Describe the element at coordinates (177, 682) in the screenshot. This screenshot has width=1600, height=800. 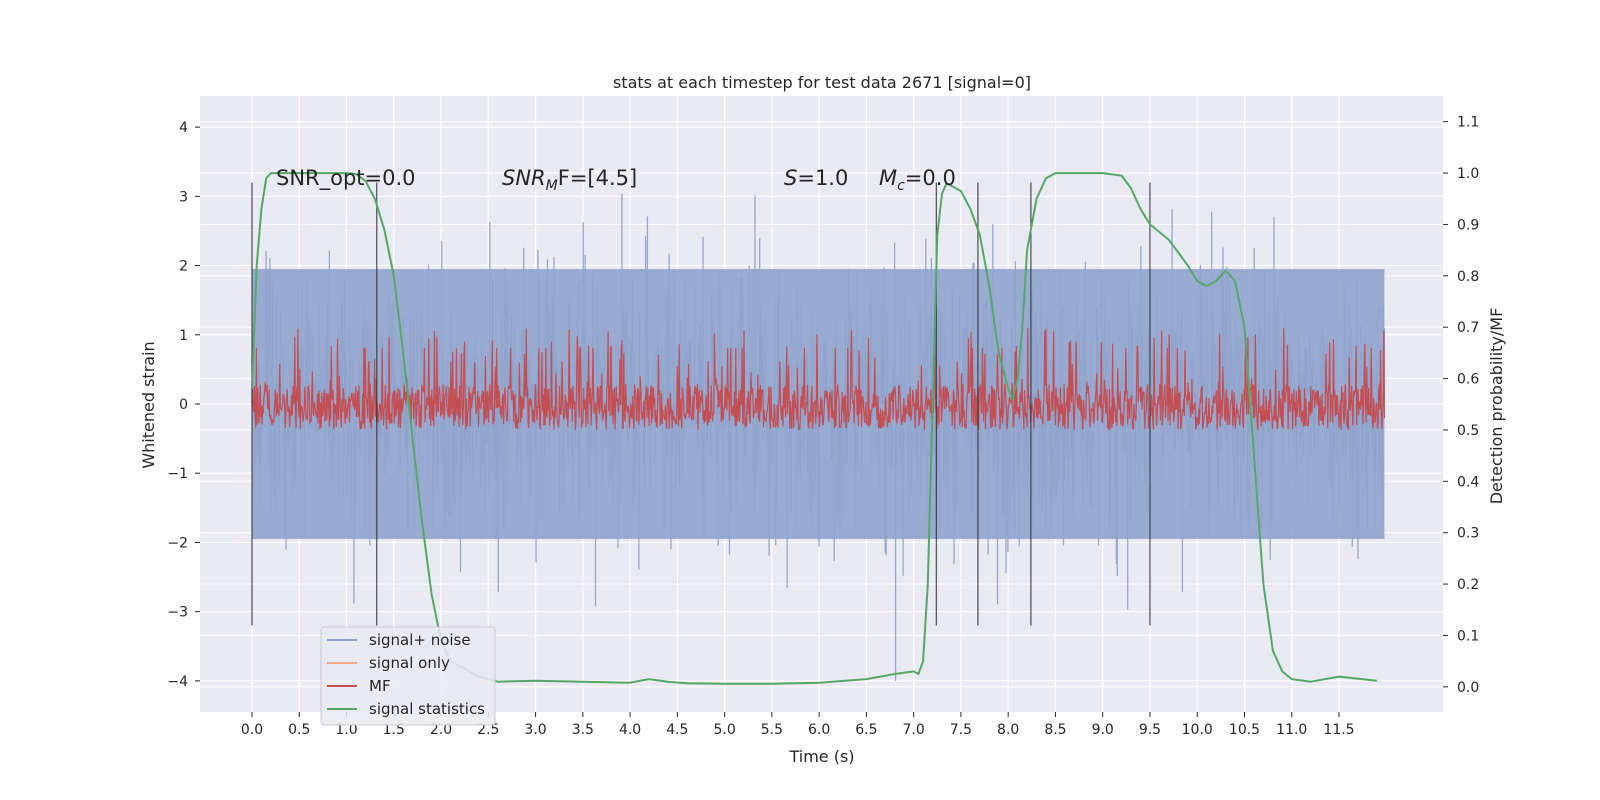
I see `y-tick-label: −4` at that location.